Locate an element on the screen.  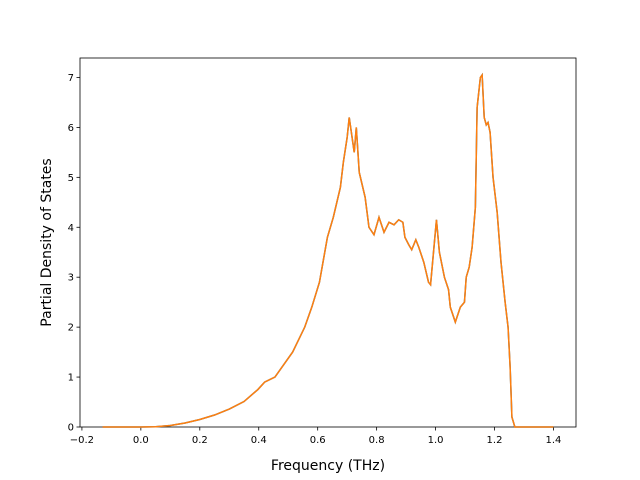
y-tick-label: 2 is located at coordinates (71, 328).